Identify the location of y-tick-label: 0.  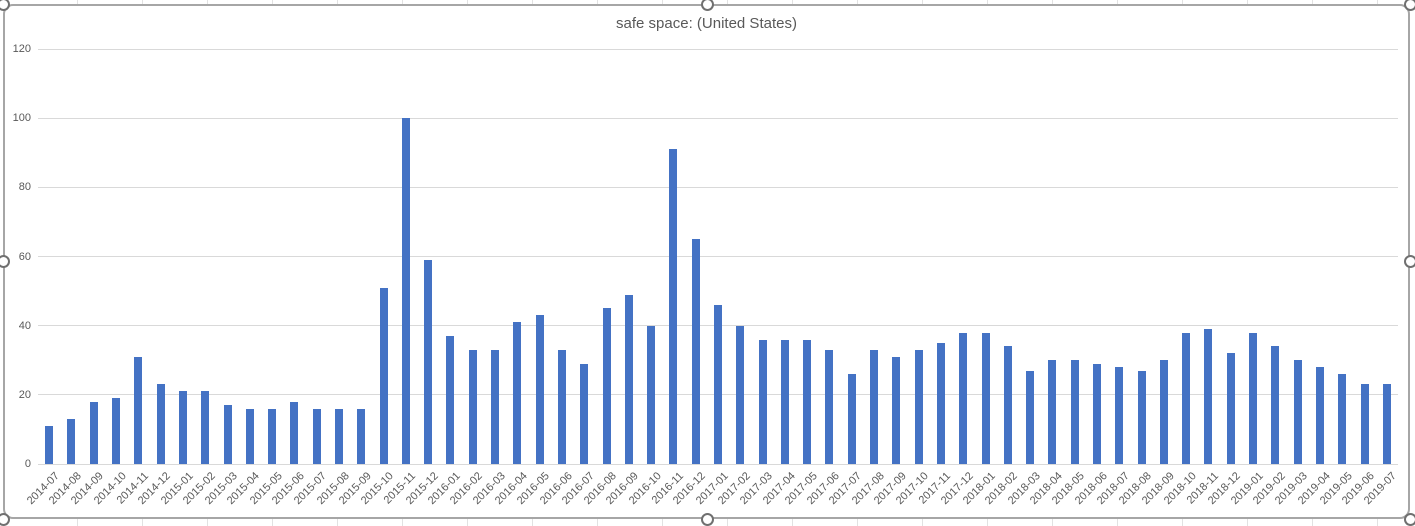
(27, 464).